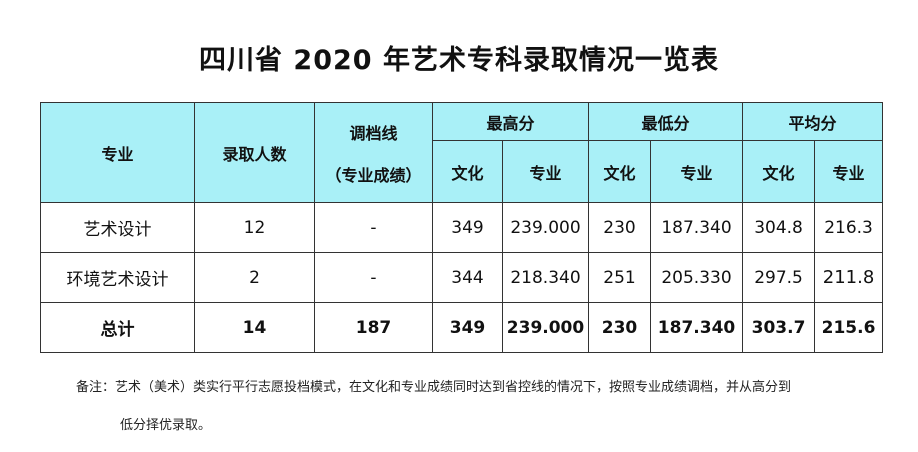 This screenshot has height=452, width=918. Describe the element at coordinates (545, 277) in the screenshot. I see `cell-highest-professional: 218.340` at that location.